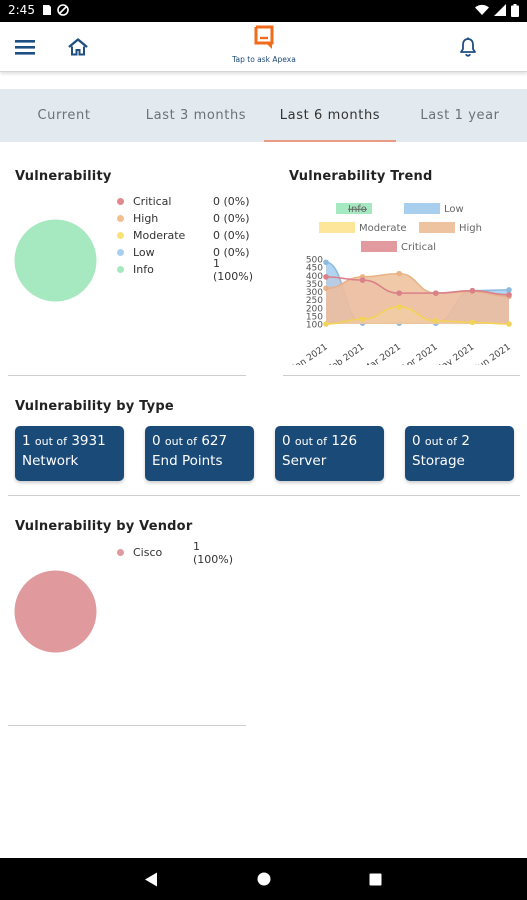 The width and height of the screenshot is (527, 900). I want to click on y-tick-label: 250, so click(314, 301).